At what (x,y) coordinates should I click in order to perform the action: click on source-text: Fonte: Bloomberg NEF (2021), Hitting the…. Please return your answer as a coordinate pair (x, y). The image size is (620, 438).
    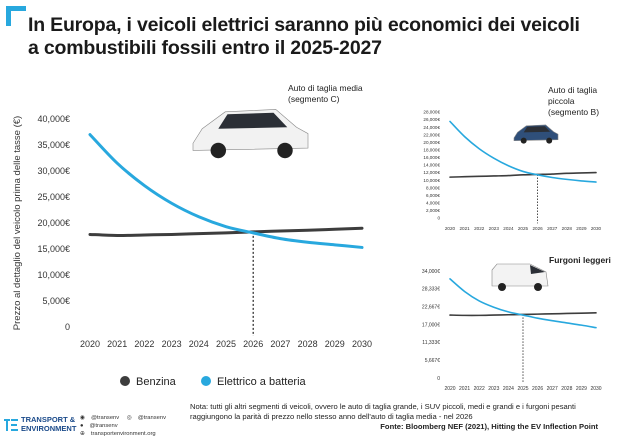
    Looking at the image, I should click on (489, 426).